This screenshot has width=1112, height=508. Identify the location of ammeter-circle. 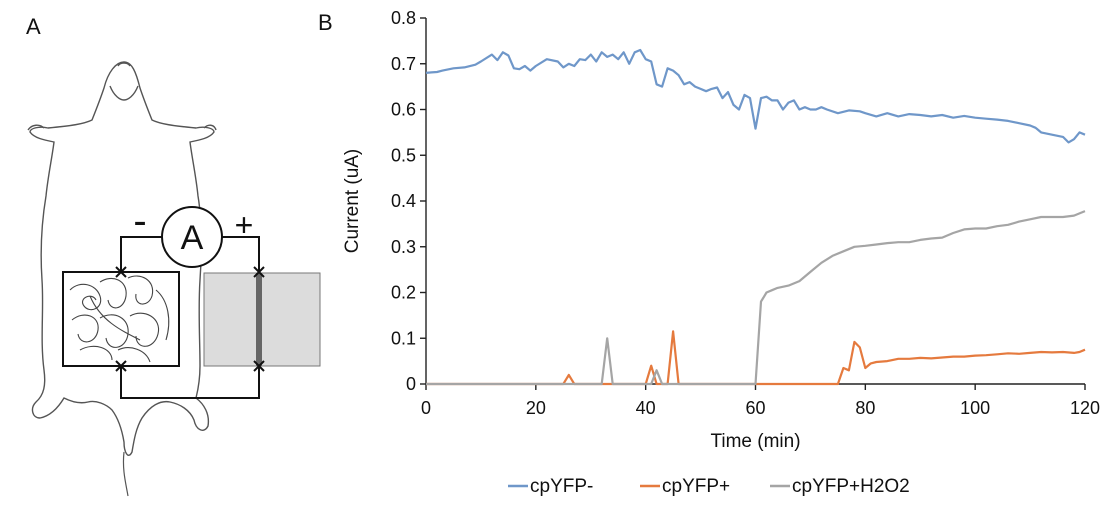
(192, 237).